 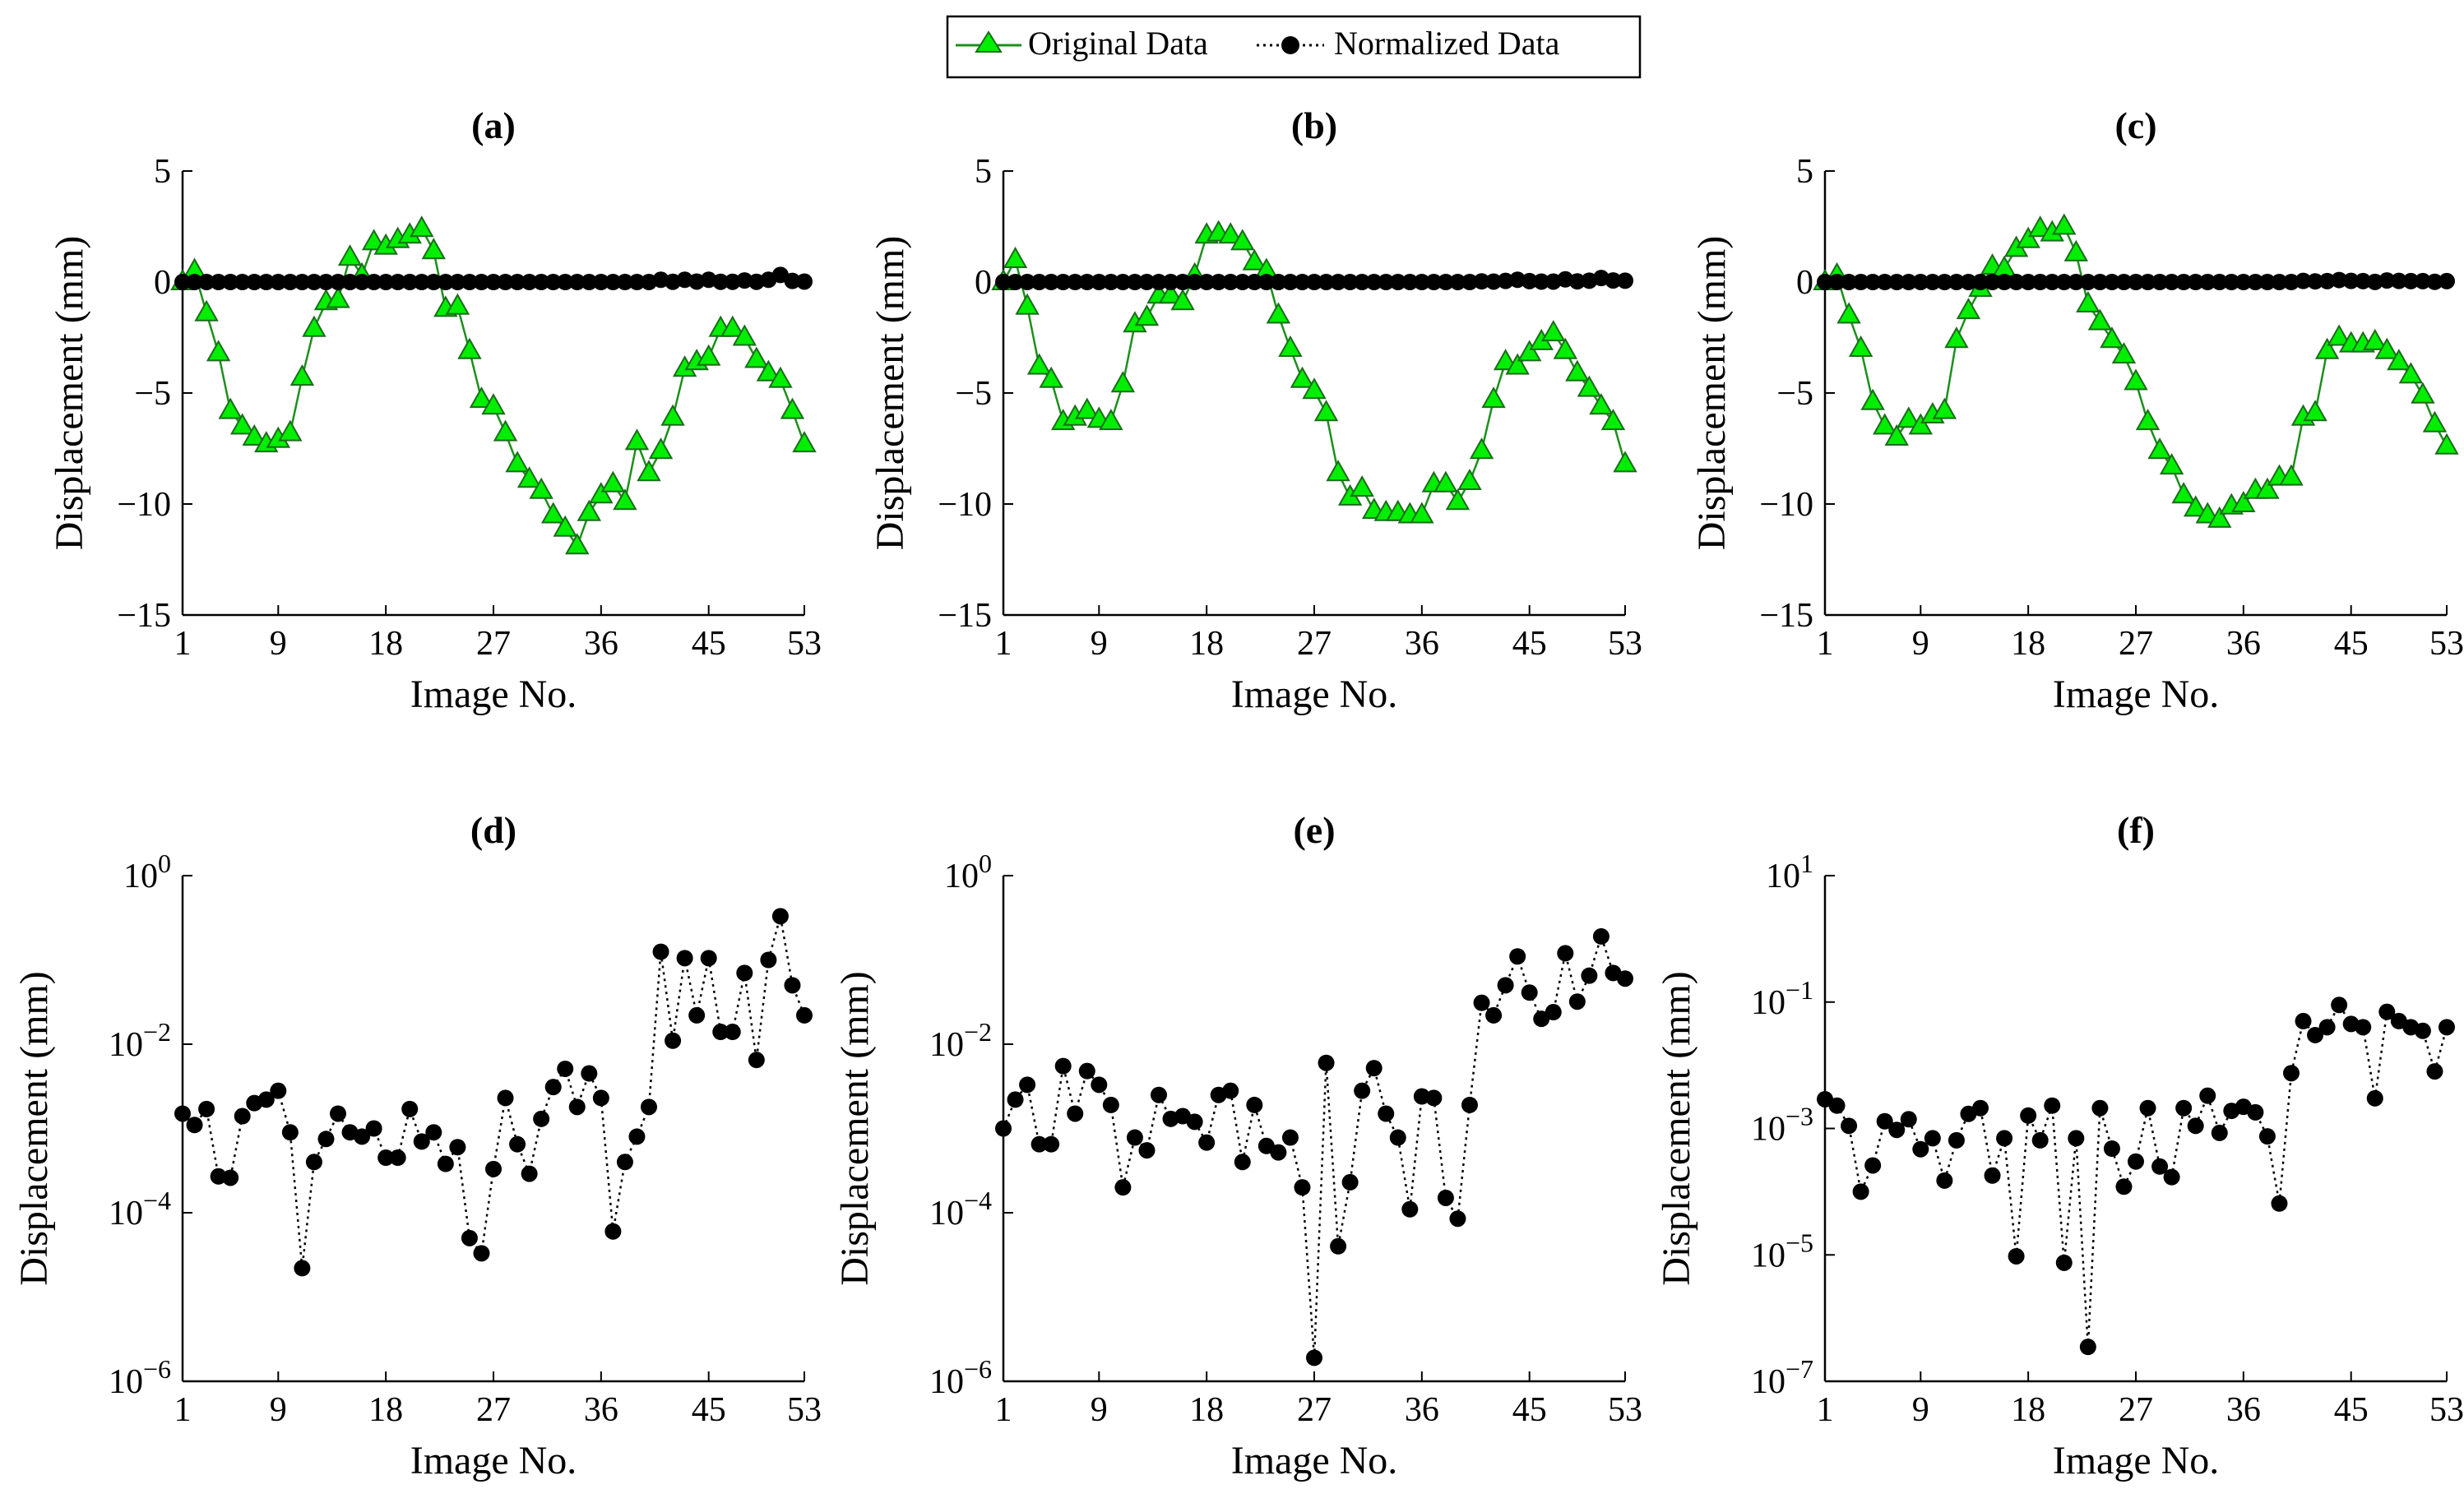 I want to click on x-tick-label: 36, so click(x=601, y=644).